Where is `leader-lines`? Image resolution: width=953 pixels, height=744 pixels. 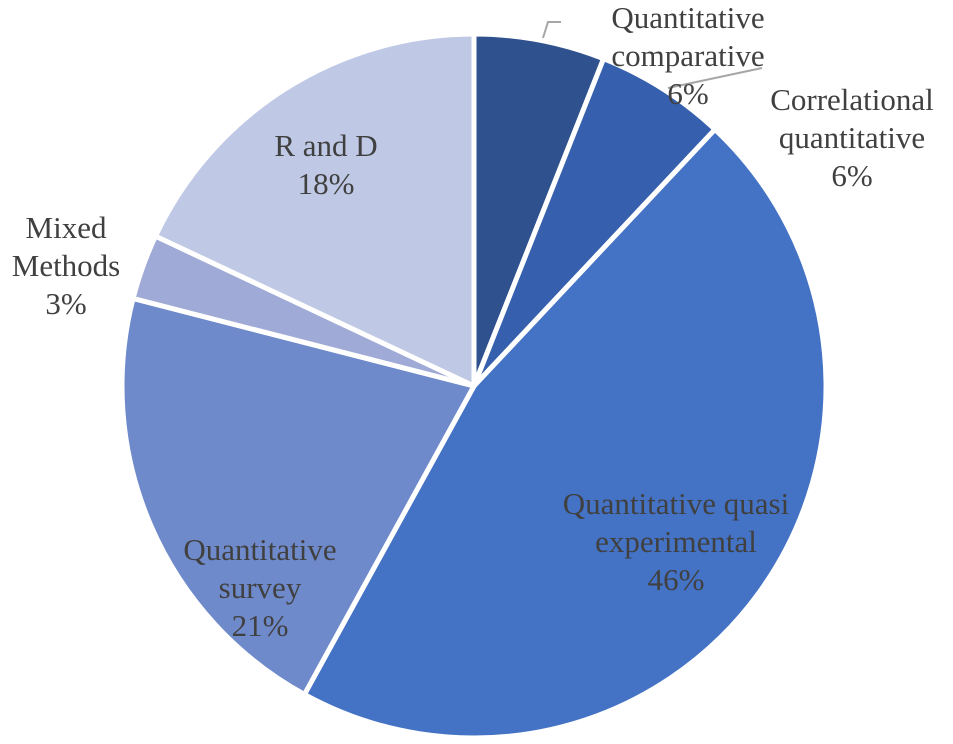 leader-lines is located at coordinates (652, 55).